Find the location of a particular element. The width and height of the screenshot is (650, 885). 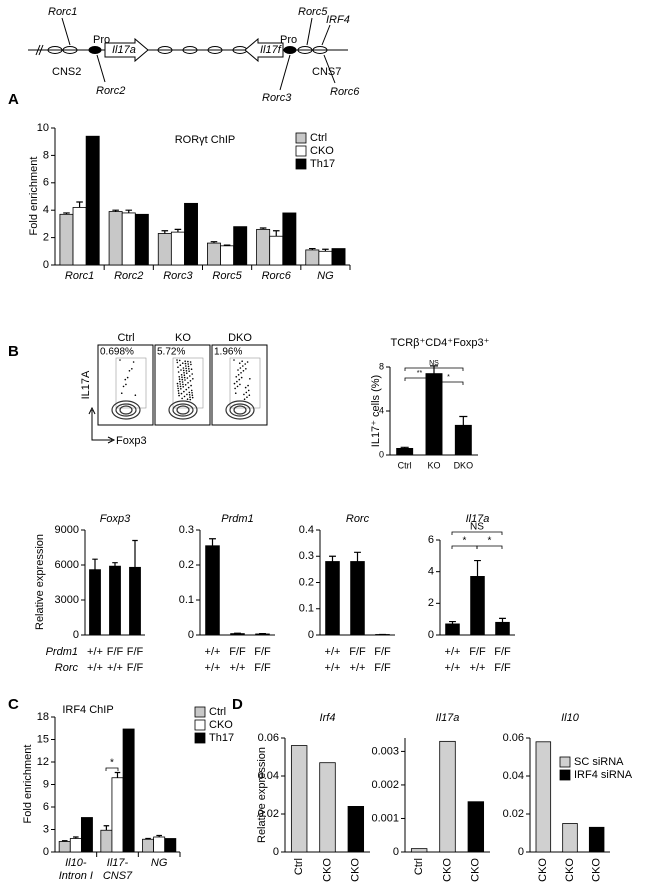

y-tick-label: 0.1 is located at coordinates (186, 600).